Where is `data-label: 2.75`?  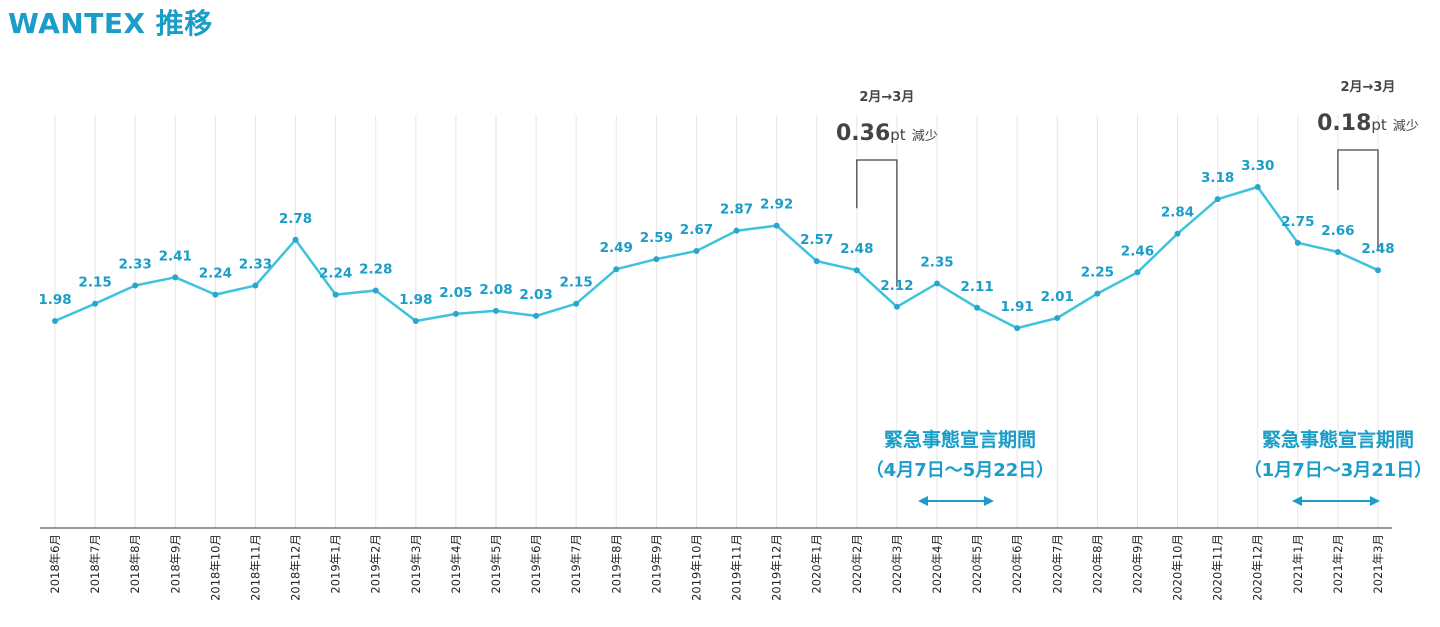
data-label: 2.75 is located at coordinates (1297, 222).